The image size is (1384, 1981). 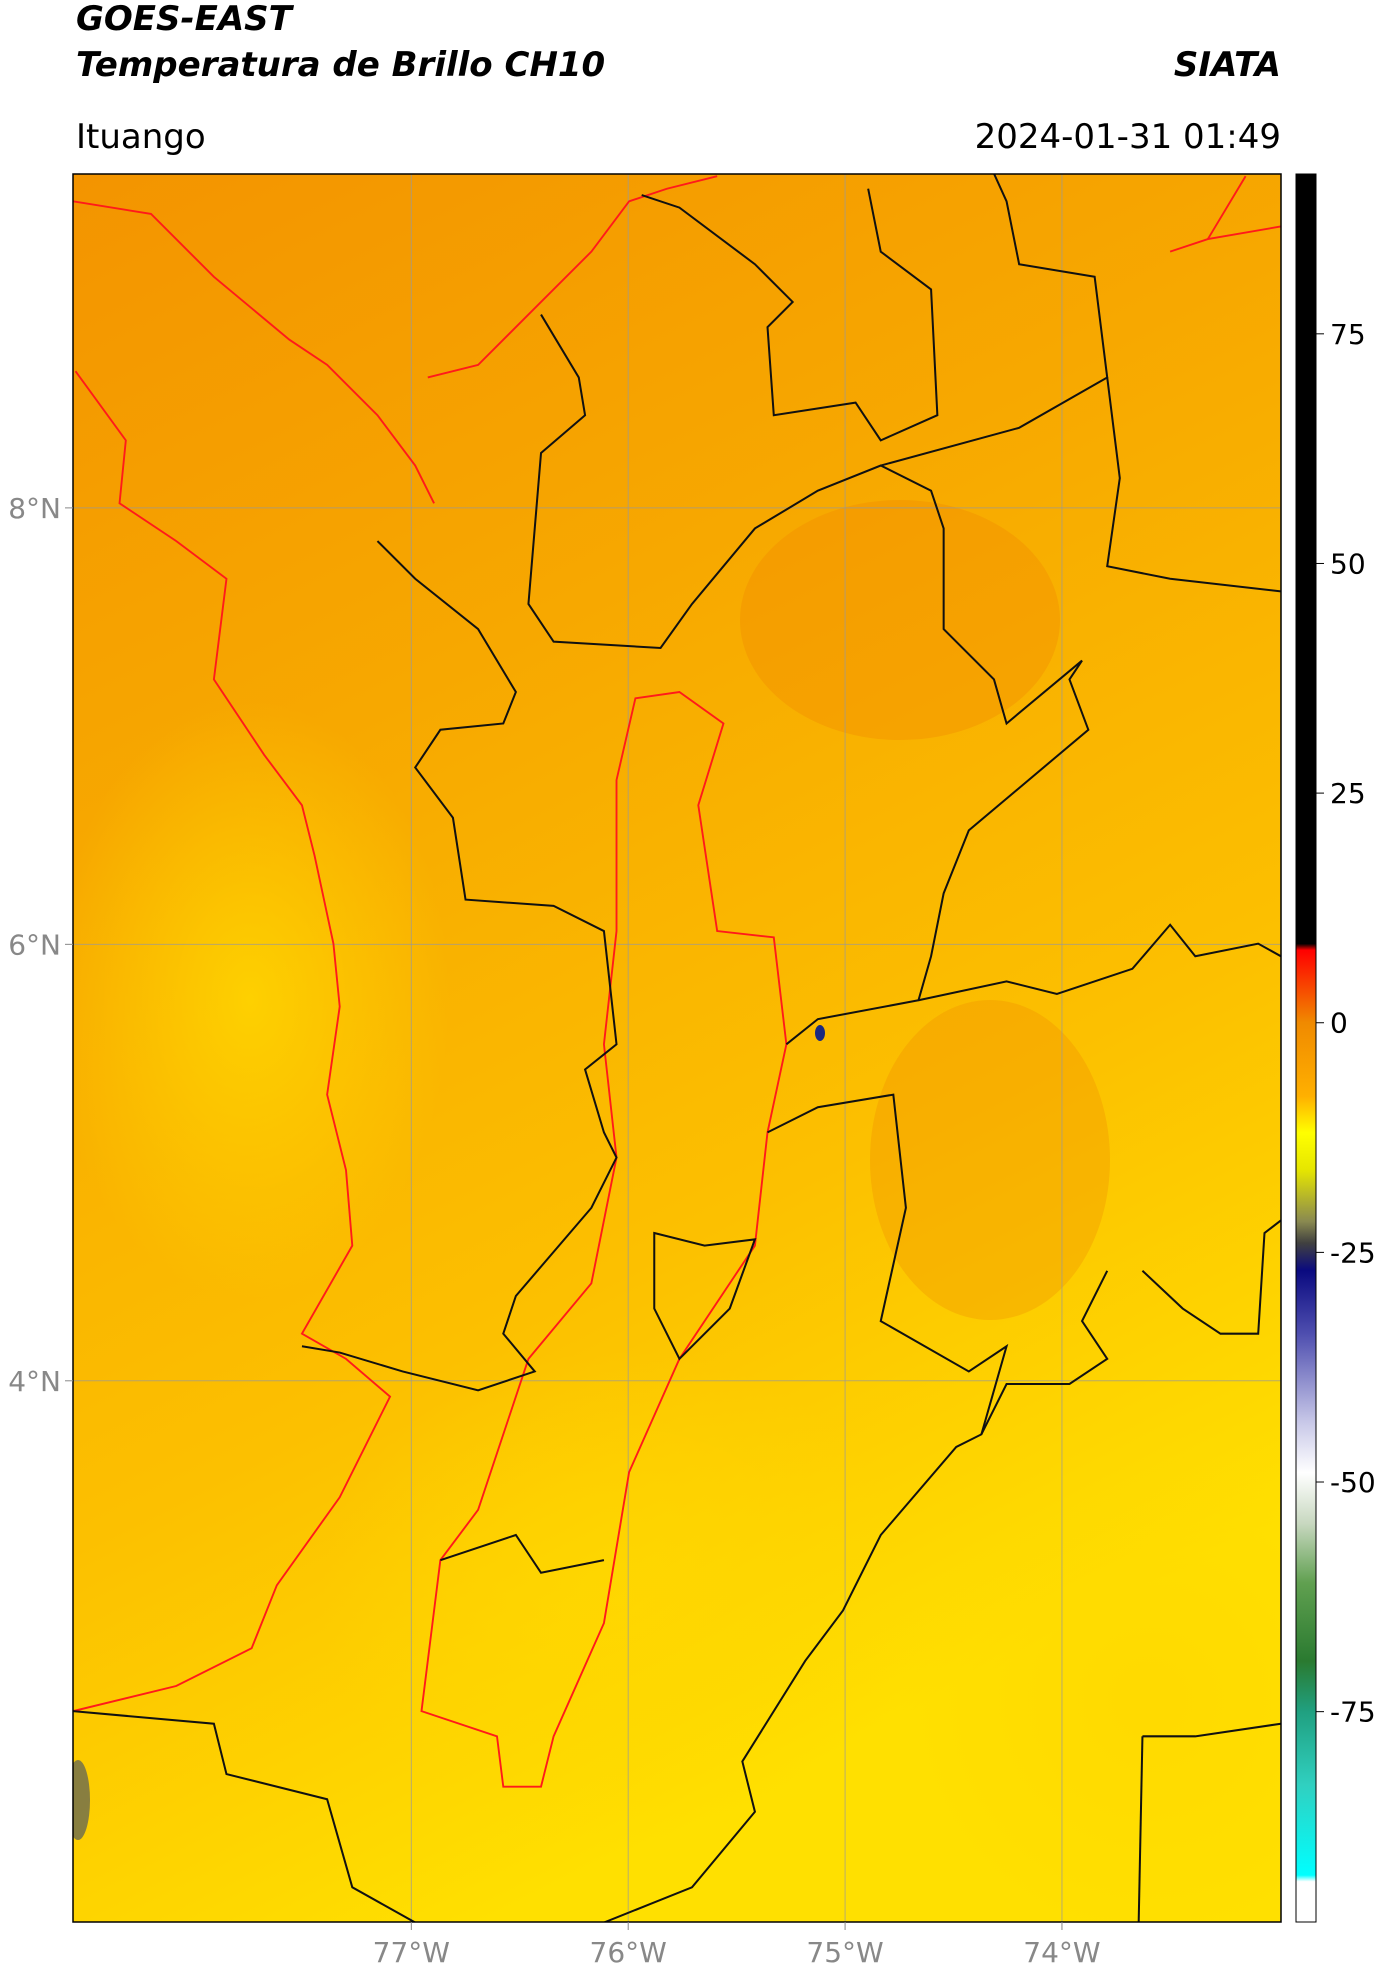 What do you see at coordinates (1339, 1023) in the screenshot?
I see `colorbar-tick-label: 0` at bounding box center [1339, 1023].